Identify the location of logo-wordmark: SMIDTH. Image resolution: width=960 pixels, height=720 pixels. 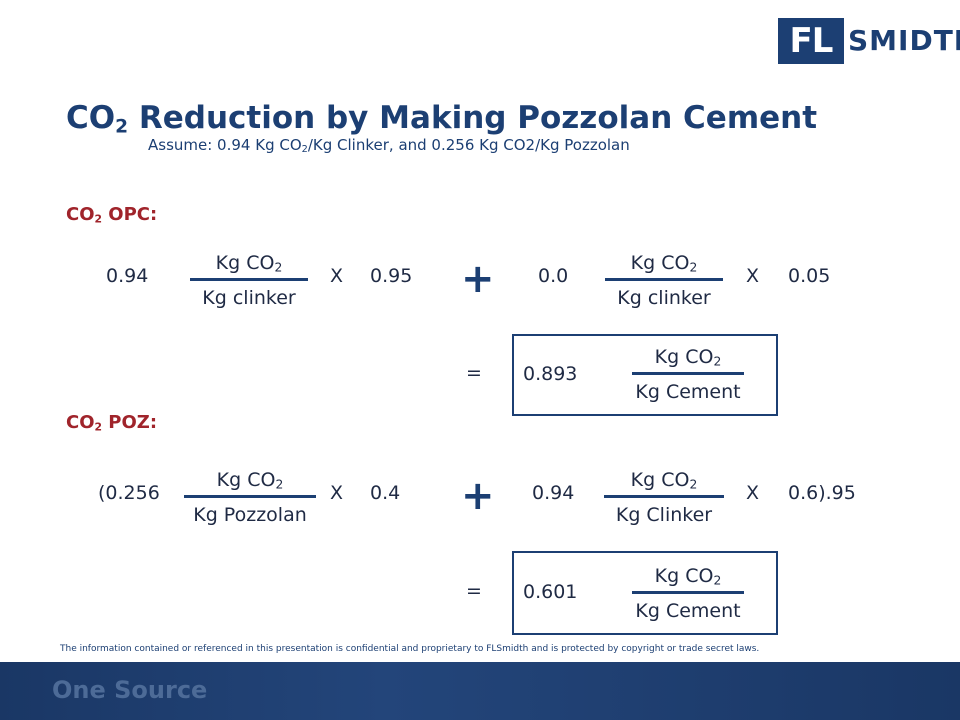
(904, 40).